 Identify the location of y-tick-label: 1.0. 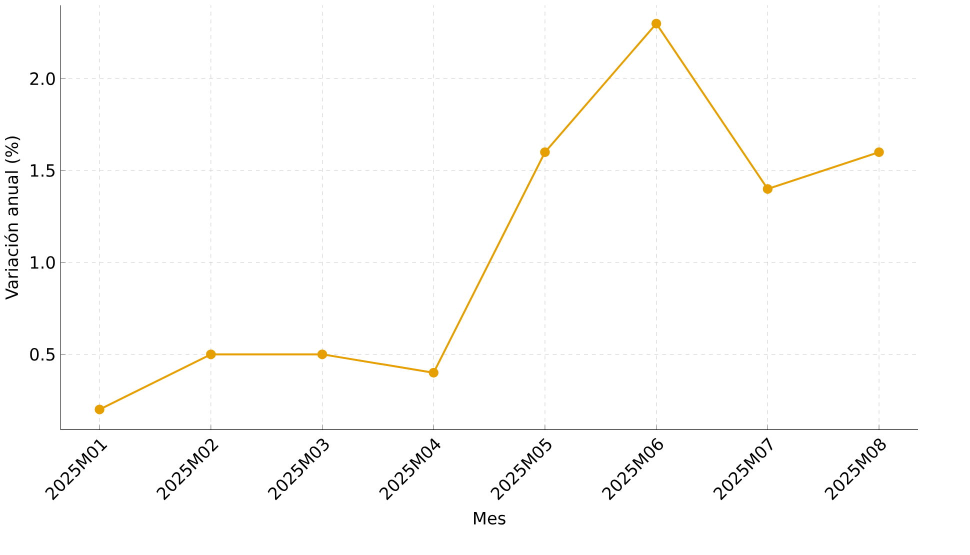
(42, 263).